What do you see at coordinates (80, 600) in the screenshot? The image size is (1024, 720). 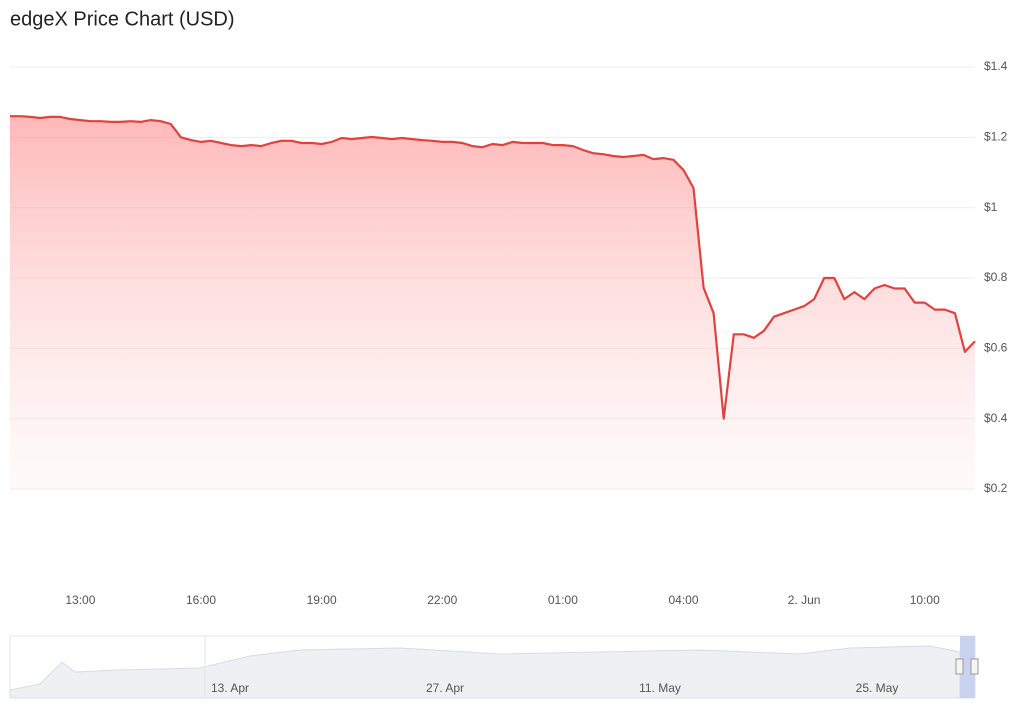 I see `x-tick-label: 13:00` at bounding box center [80, 600].